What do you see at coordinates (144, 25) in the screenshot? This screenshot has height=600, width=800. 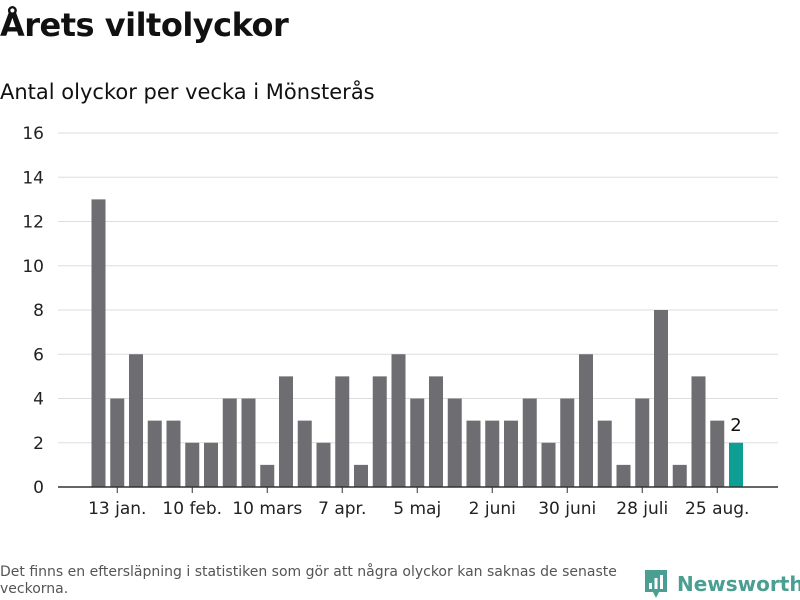 I see `chart-title: Årets viltolyckor` at bounding box center [144, 25].